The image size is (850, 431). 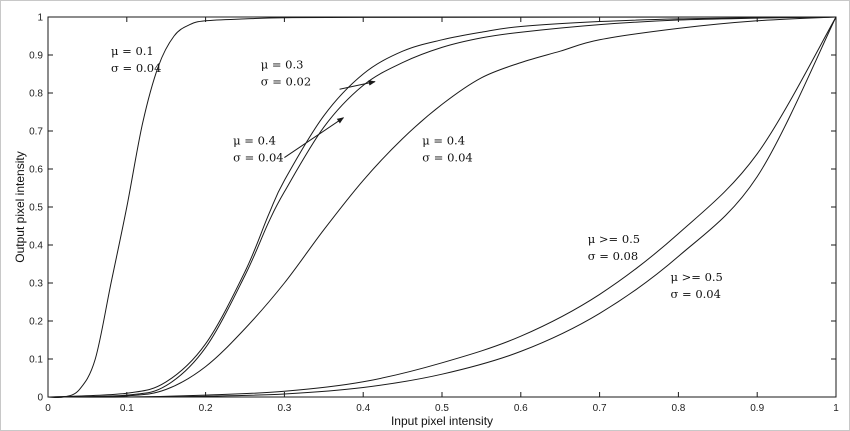 What do you see at coordinates (36, 284) in the screenshot?
I see `y-tick-label: 0.3` at bounding box center [36, 284].